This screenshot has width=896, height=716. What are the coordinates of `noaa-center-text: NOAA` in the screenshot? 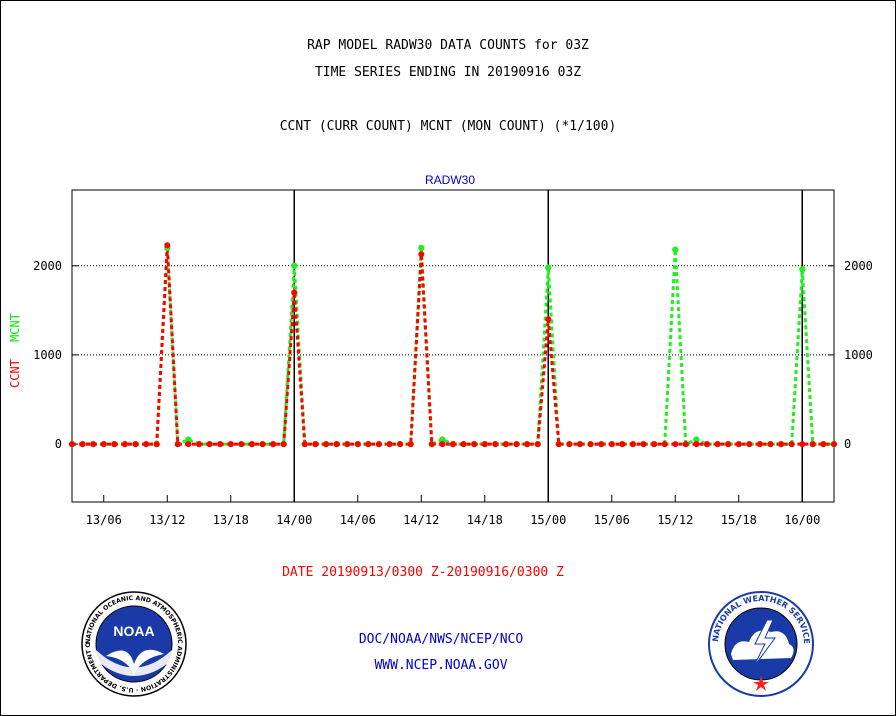 It's located at (133, 631).